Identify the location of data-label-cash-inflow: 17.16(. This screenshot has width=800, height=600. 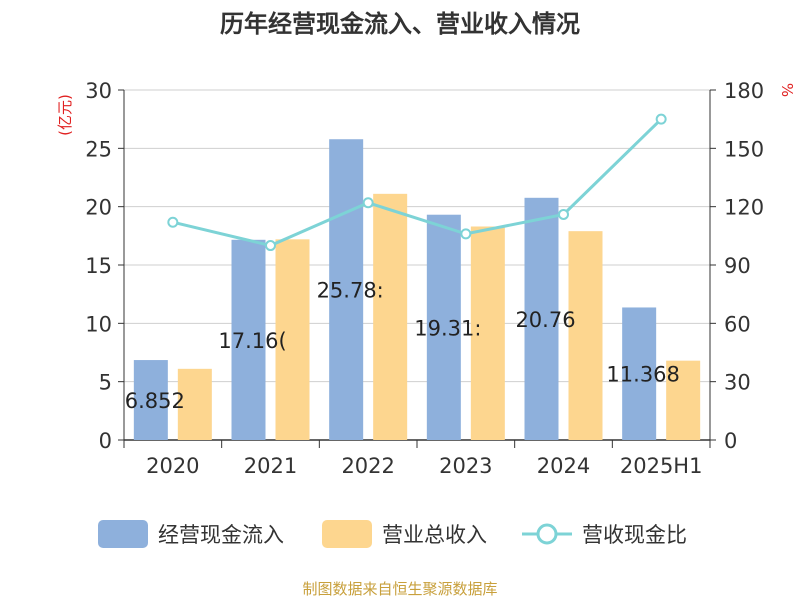
(252, 341).